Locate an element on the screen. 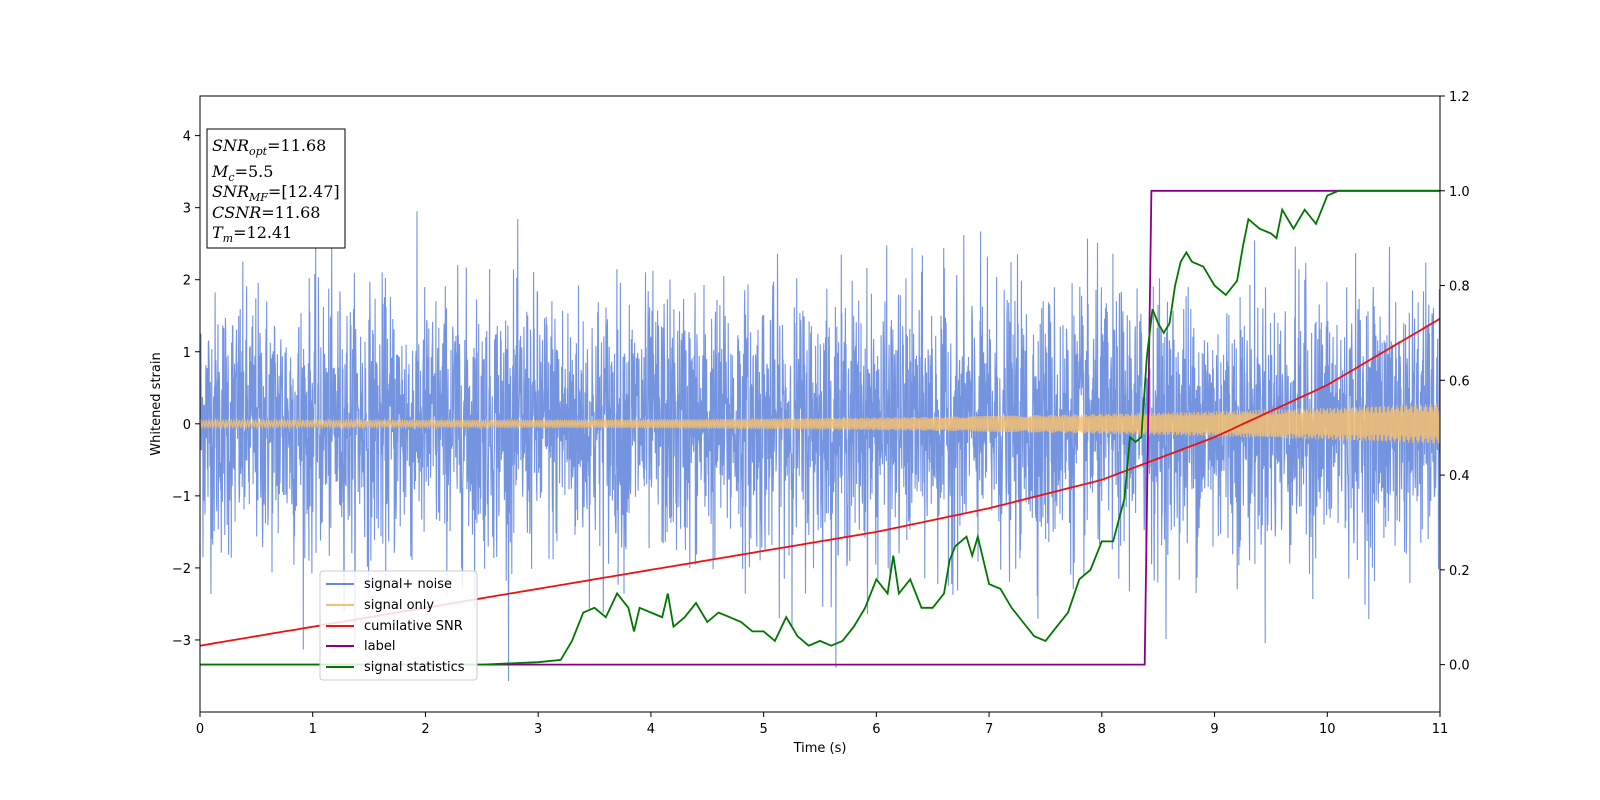  x-tick-label: 9 is located at coordinates (1214, 729).